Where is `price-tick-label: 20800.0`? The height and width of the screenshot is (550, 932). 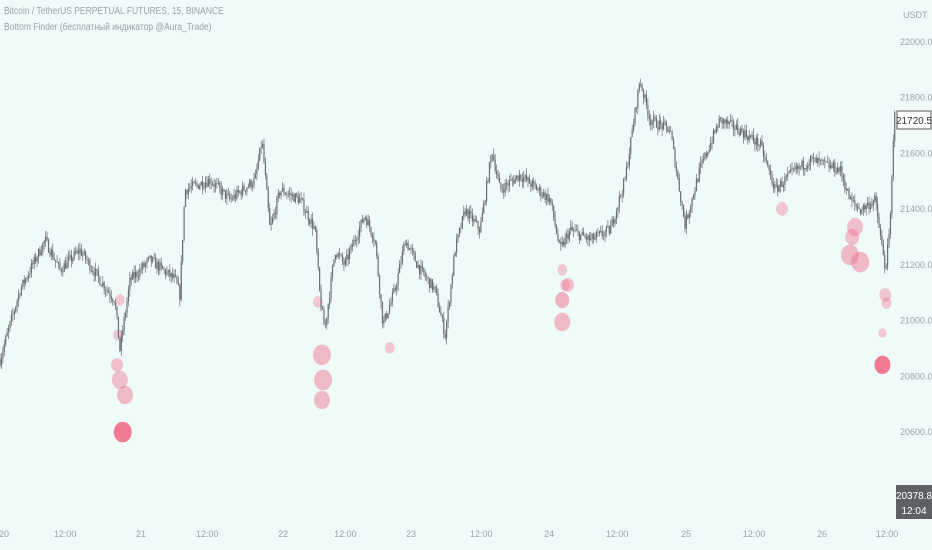 price-tick-label: 20800.0 is located at coordinates (916, 376).